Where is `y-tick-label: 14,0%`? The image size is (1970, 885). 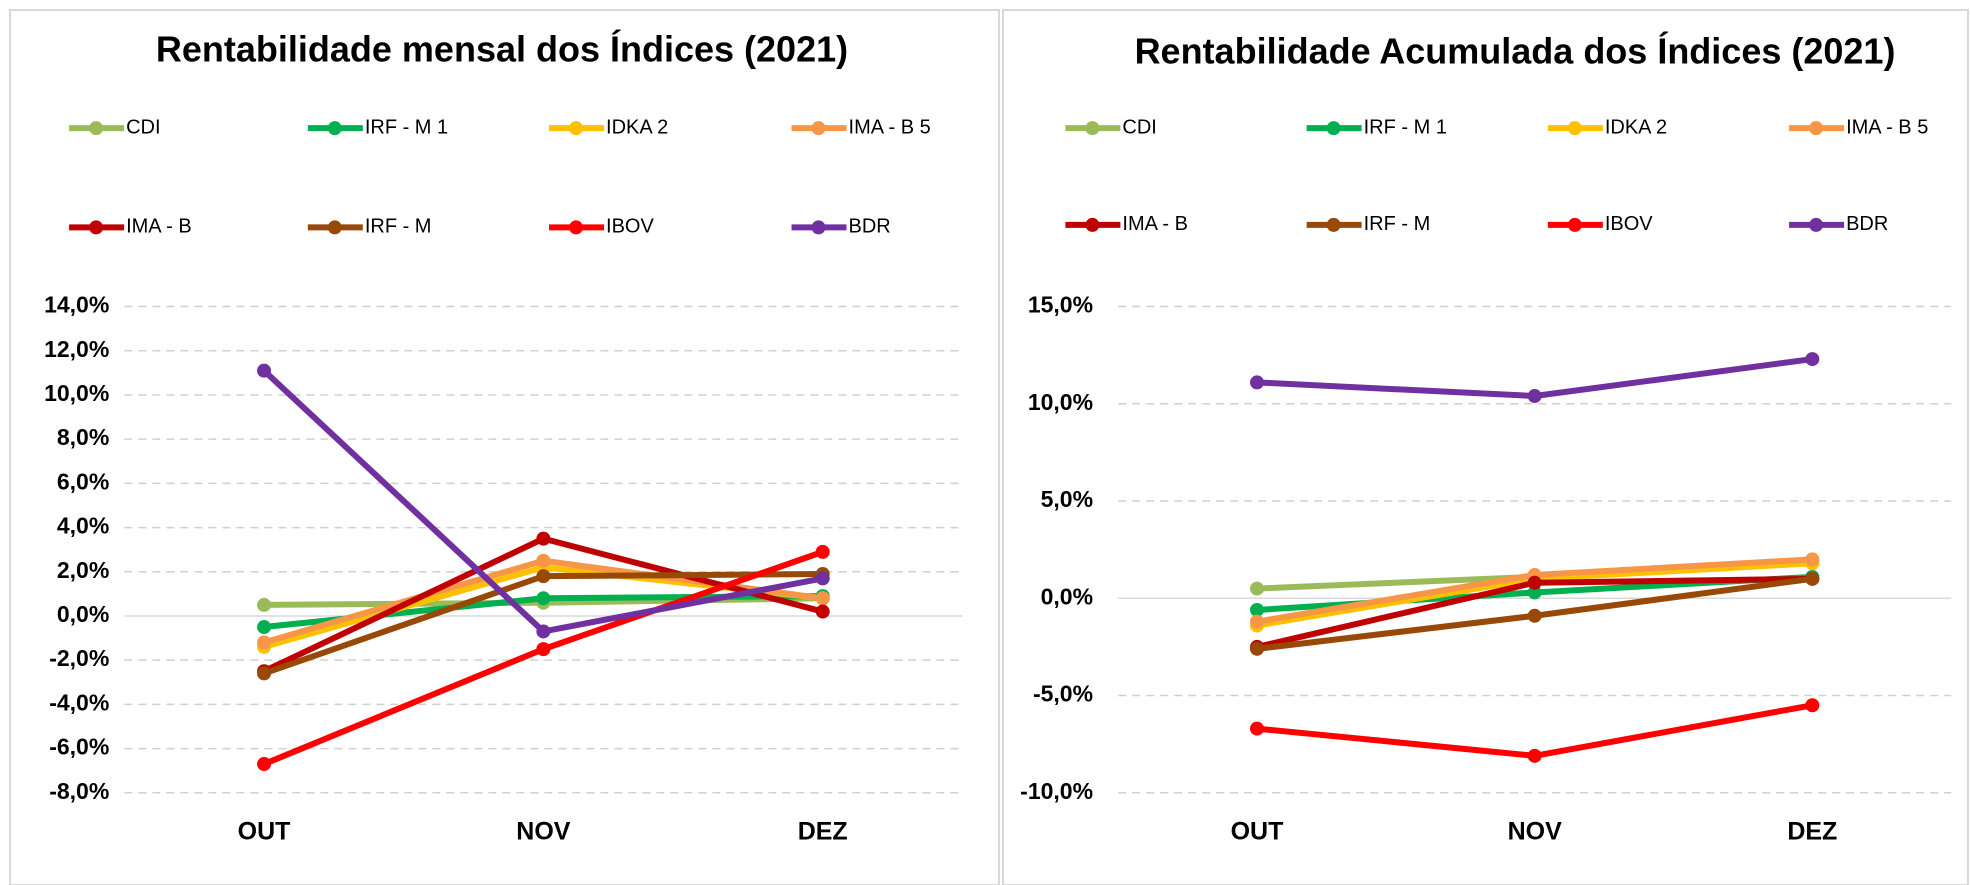
y-tick-label: 14,0% is located at coordinates (76, 305).